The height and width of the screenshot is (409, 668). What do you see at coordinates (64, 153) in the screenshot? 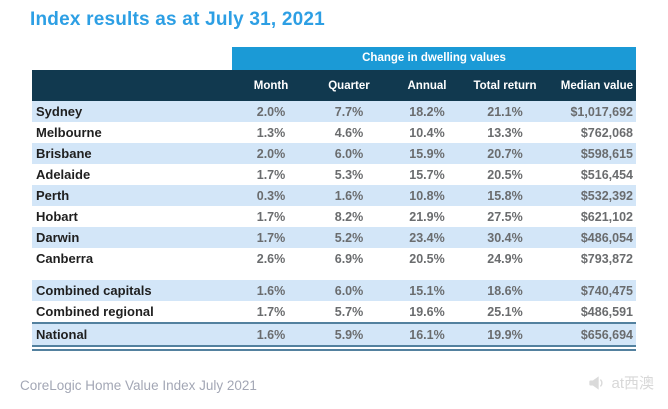
I see `row-label: Brisbane` at bounding box center [64, 153].